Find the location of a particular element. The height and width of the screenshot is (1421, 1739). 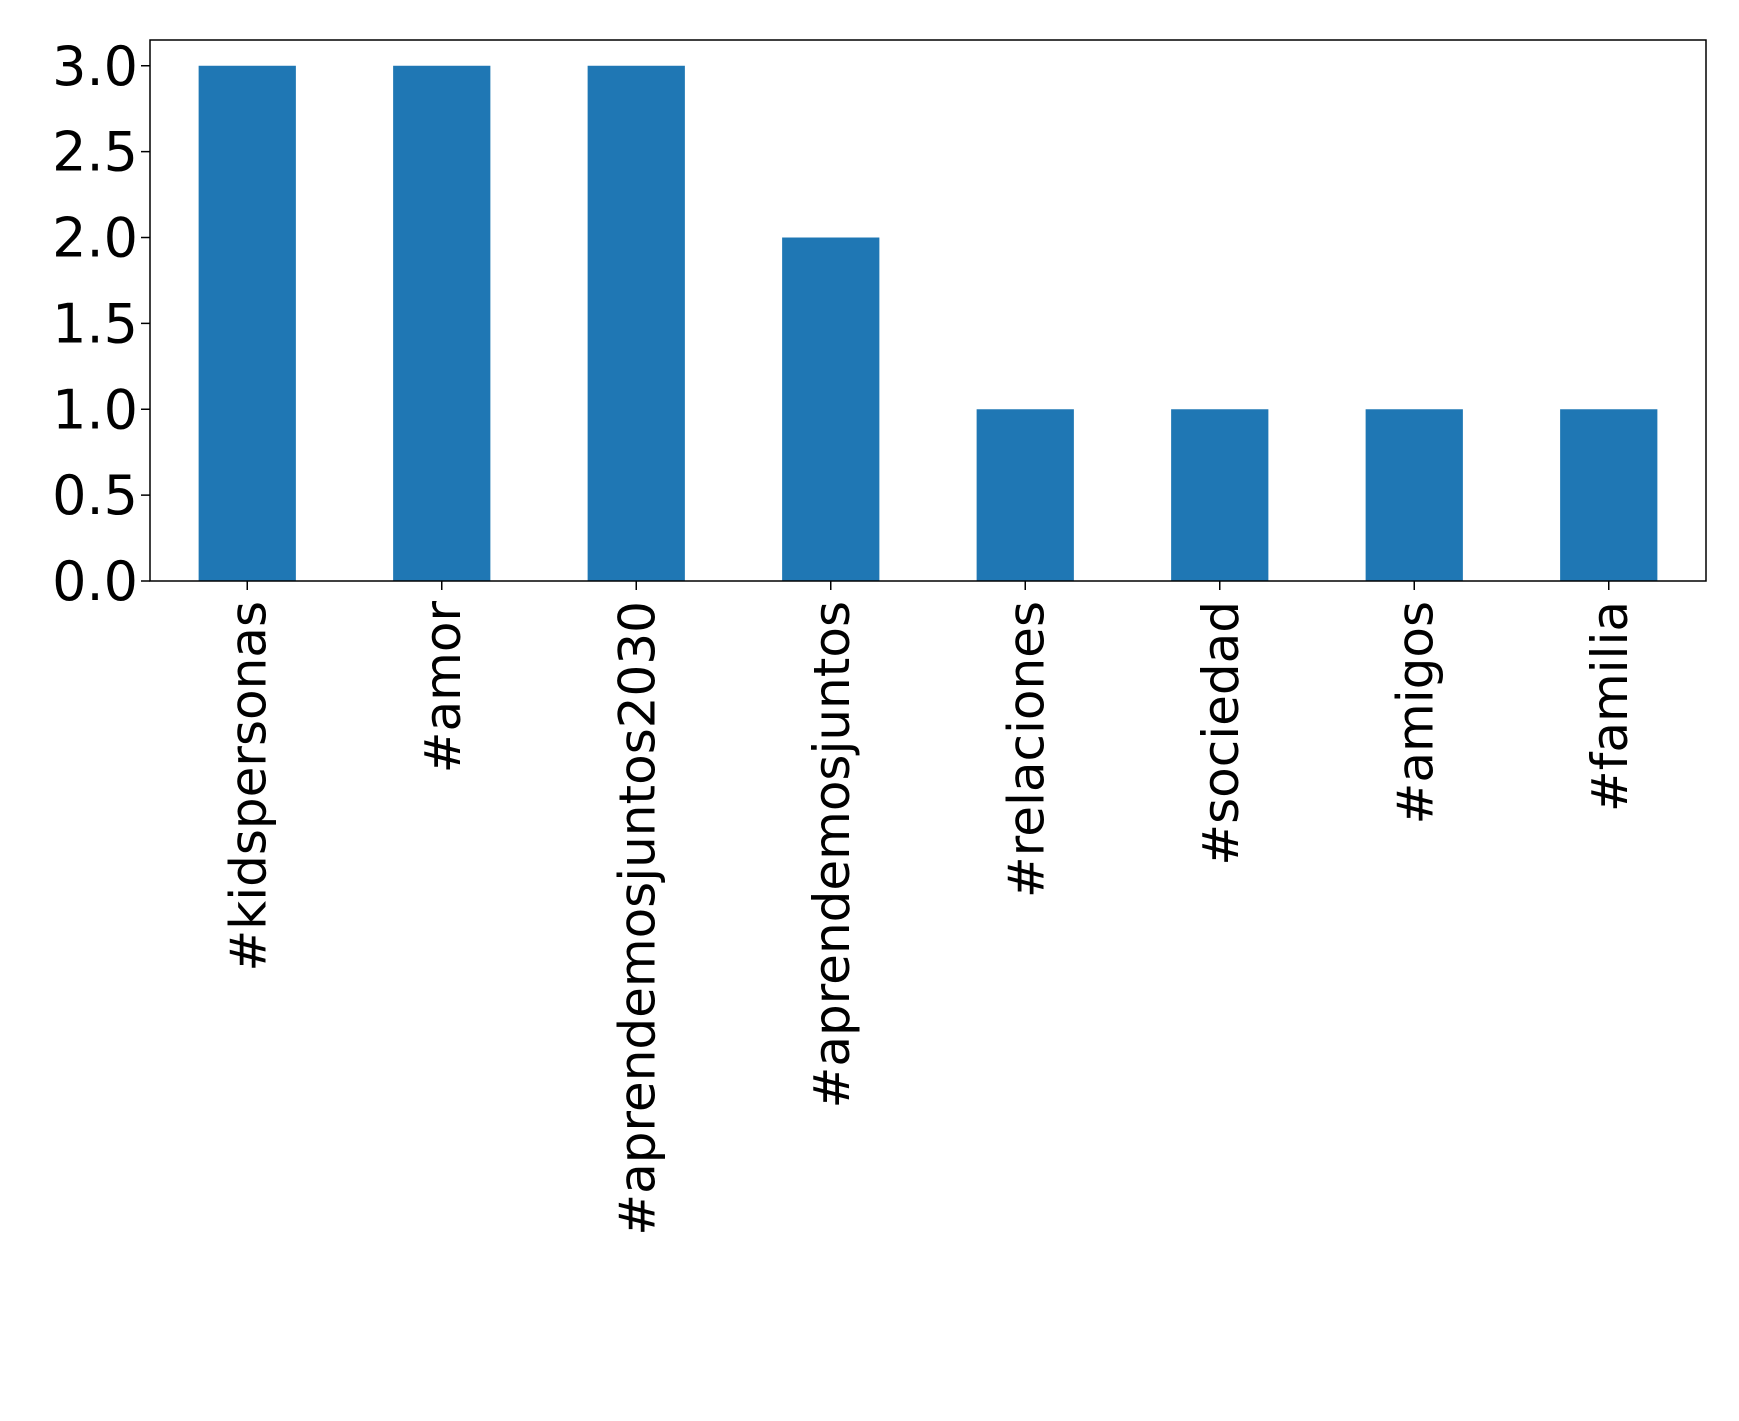

y-tick-label: 0.0 is located at coordinates (95, 581).